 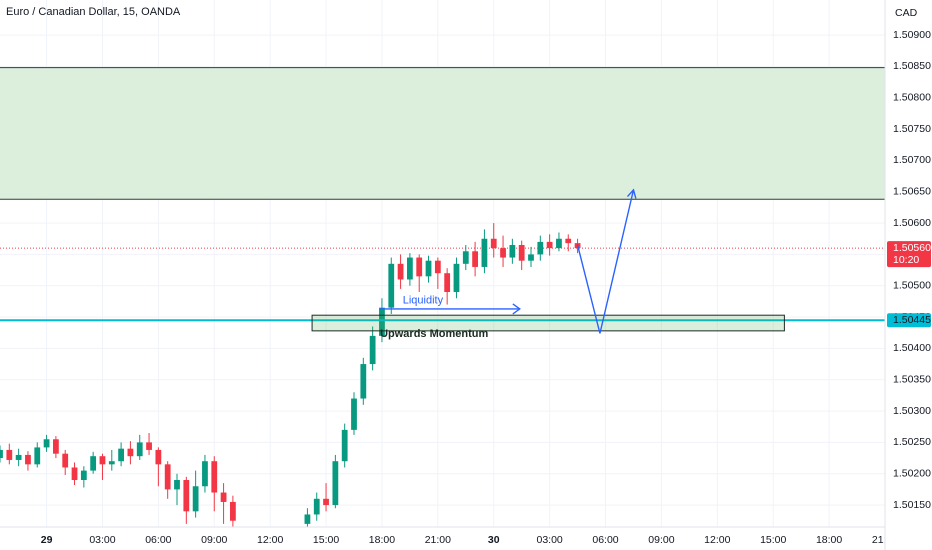 What do you see at coordinates (434, 334) in the screenshot?
I see `momentum-label: Upwards Momentum` at bounding box center [434, 334].